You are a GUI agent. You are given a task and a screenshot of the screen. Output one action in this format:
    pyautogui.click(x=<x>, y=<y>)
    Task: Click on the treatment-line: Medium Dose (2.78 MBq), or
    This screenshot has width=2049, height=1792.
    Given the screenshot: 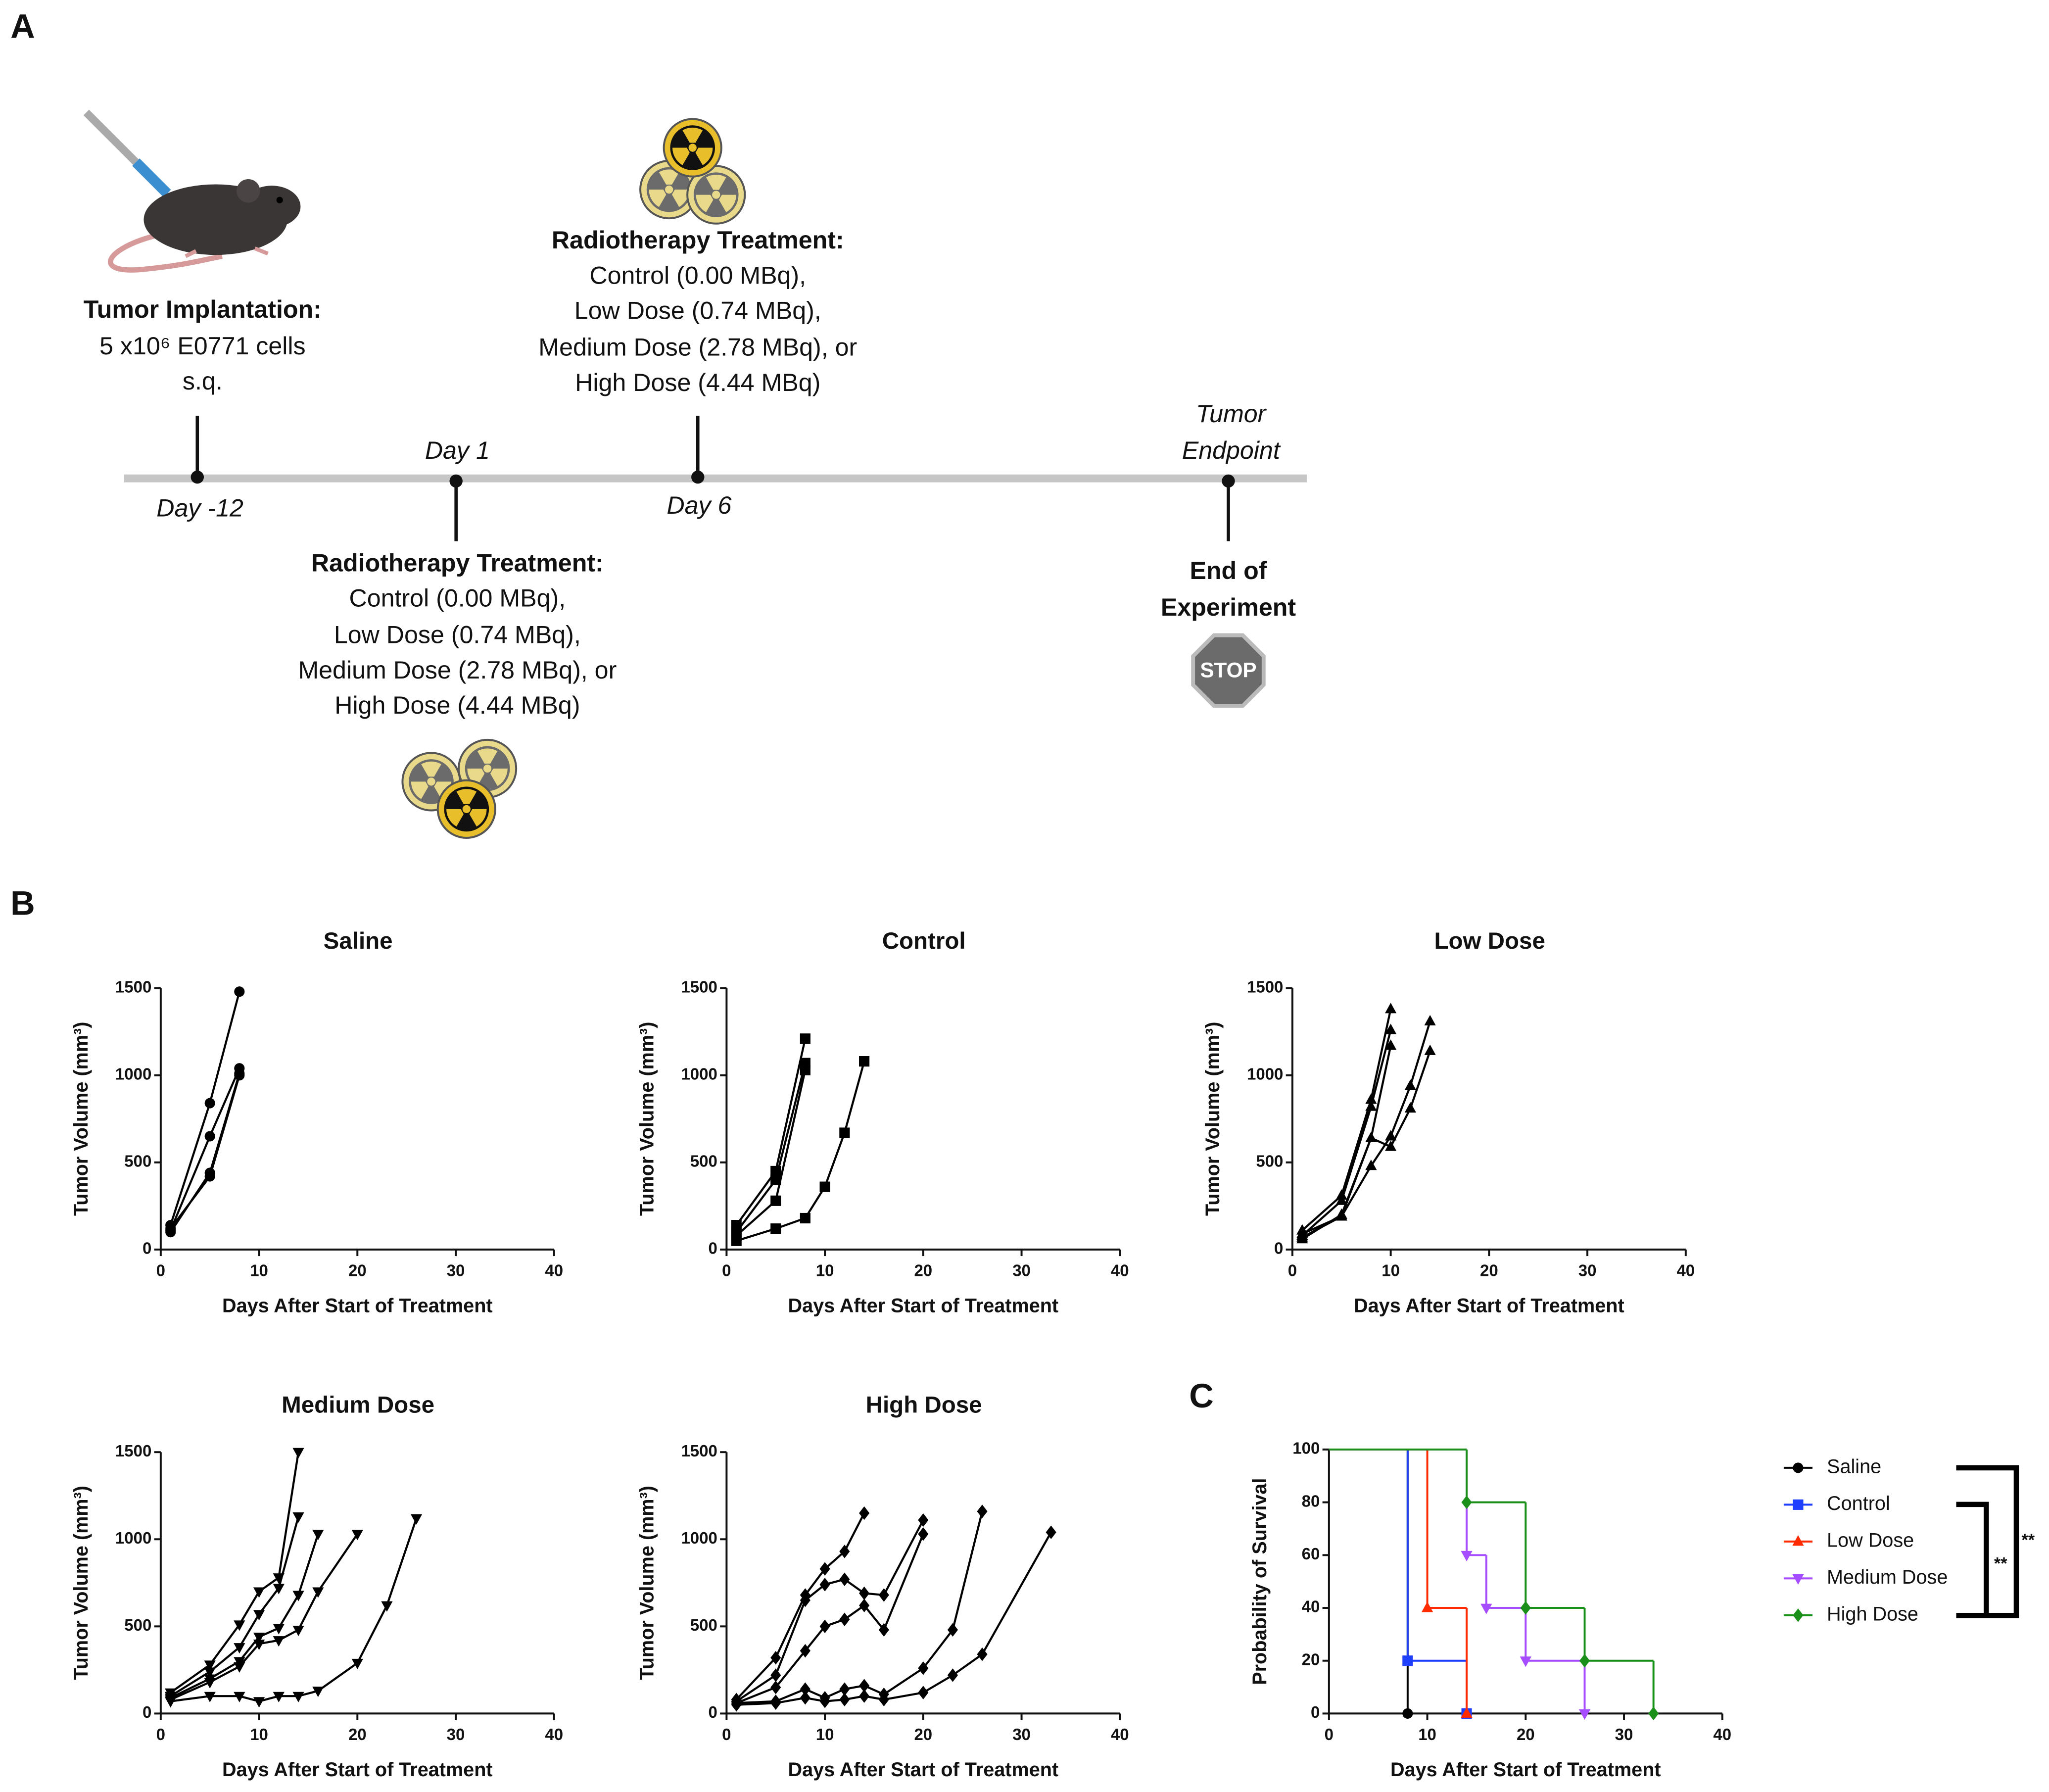 What is the action you would take?
    pyautogui.click(x=697, y=348)
    